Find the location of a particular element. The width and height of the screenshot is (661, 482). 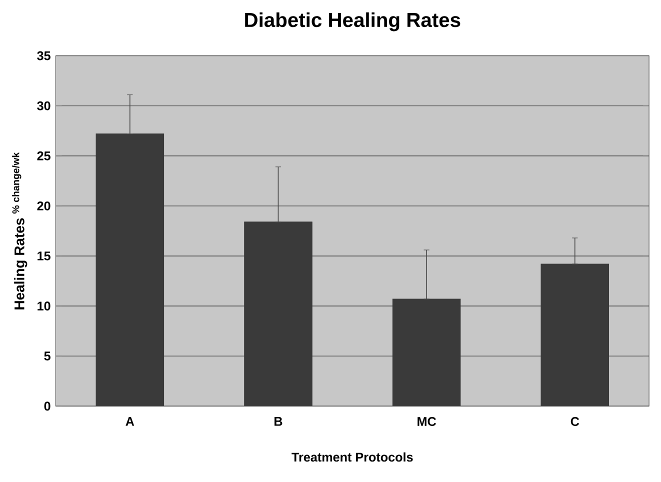

y-tick-label: 30 is located at coordinates (43, 105).